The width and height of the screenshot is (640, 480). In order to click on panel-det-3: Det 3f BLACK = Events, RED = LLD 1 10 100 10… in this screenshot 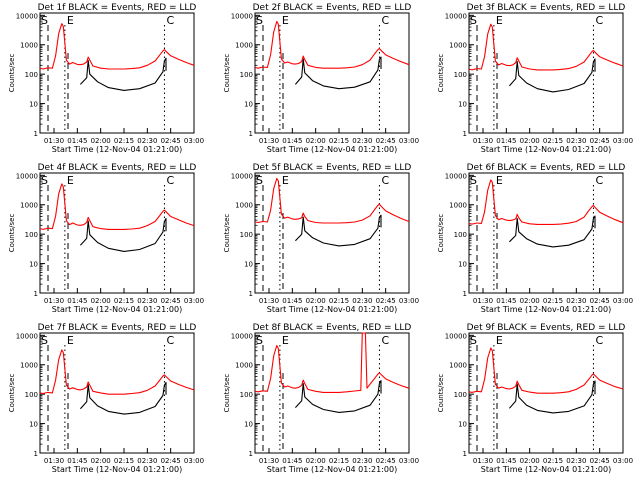, I will do `click(535, 78)`.